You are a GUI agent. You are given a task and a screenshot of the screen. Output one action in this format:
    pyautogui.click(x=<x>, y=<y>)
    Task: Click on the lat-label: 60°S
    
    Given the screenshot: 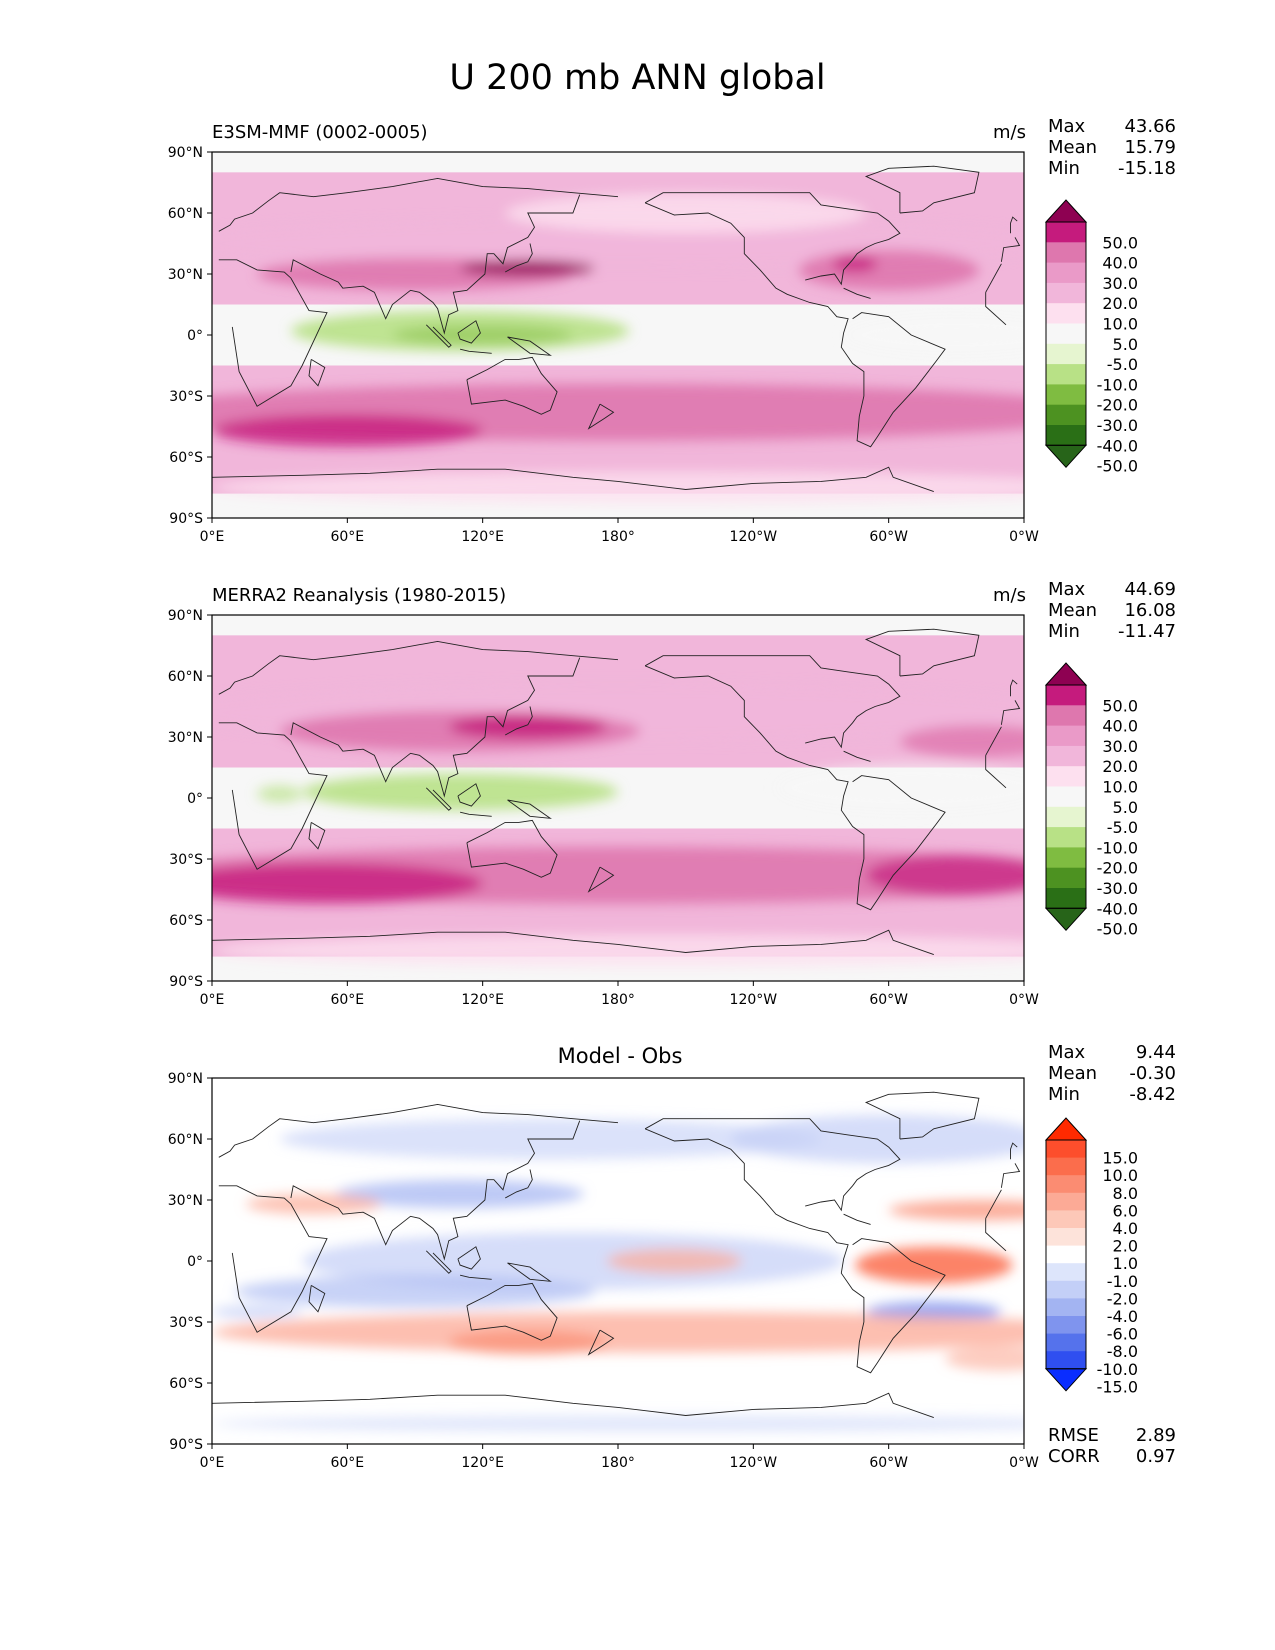 What is the action you would take?
    pyautogui.click(x=186, y=921)
    